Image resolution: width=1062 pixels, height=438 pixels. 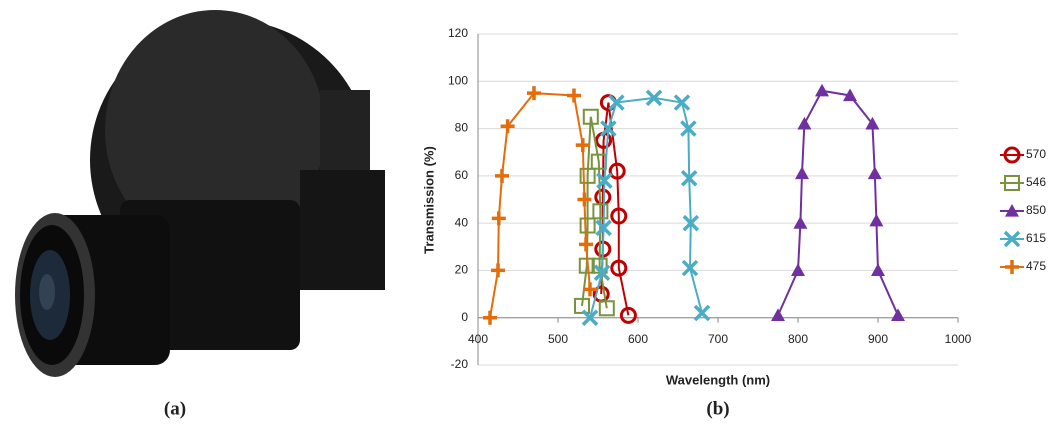 What do you see at coordinates (458, 33) in the screenshot?
I see `y-tick-label: 120` at bounding box center [458, 33].